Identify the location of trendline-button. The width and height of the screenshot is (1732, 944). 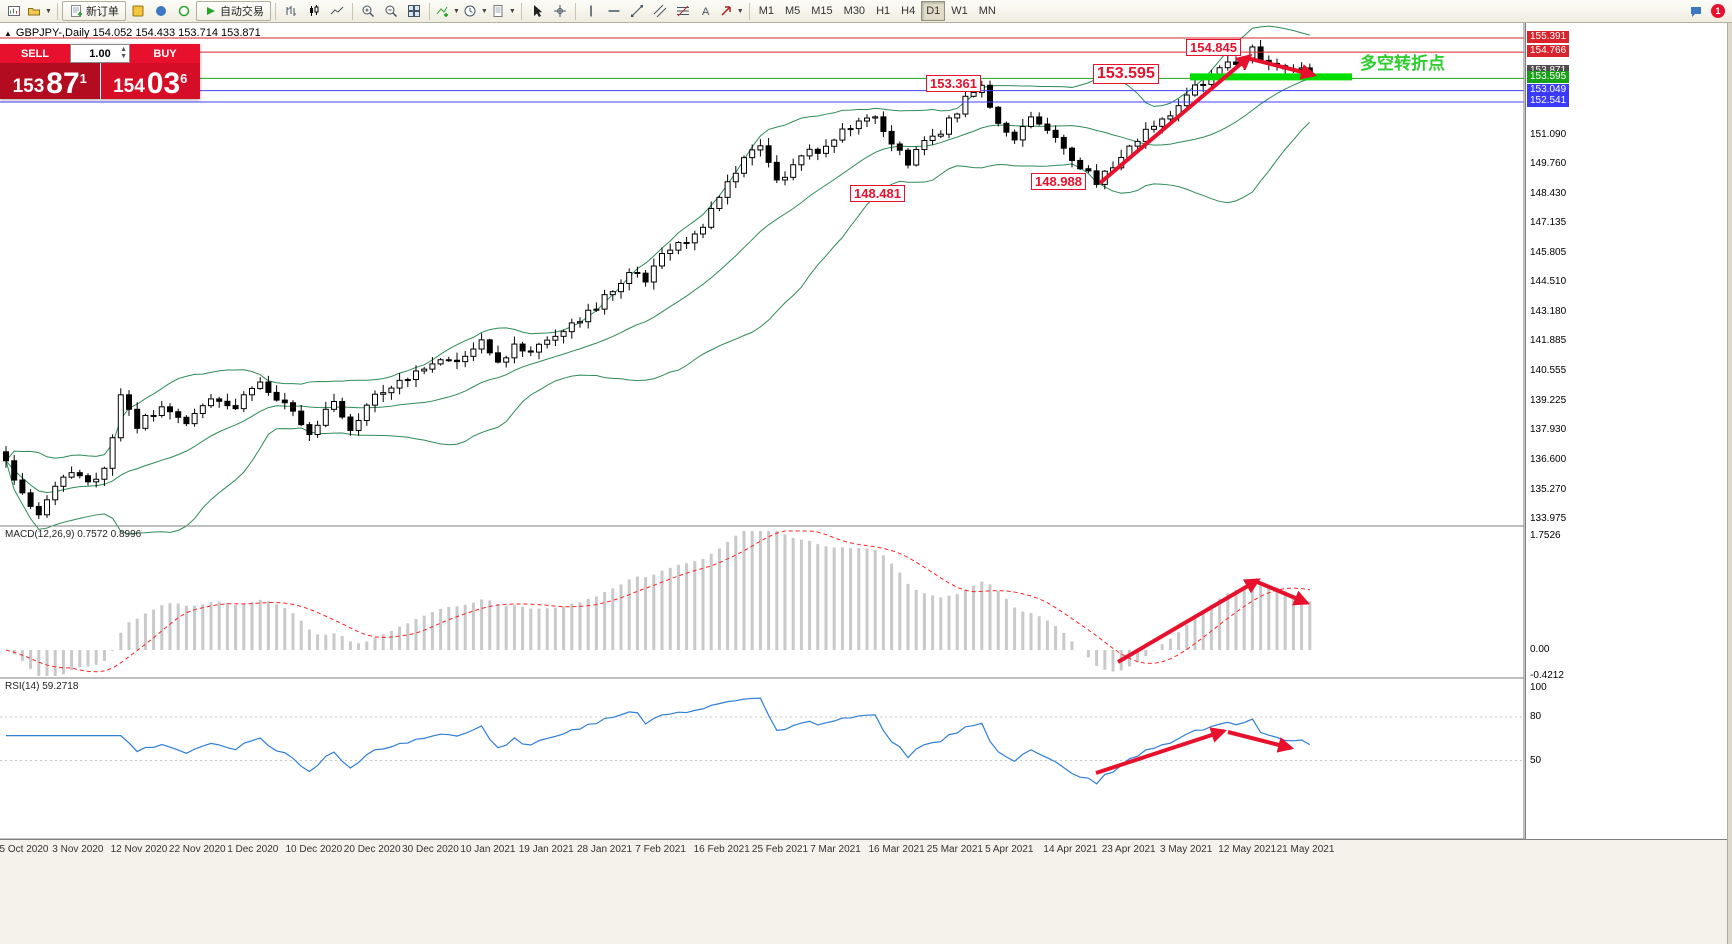
(637, 11).